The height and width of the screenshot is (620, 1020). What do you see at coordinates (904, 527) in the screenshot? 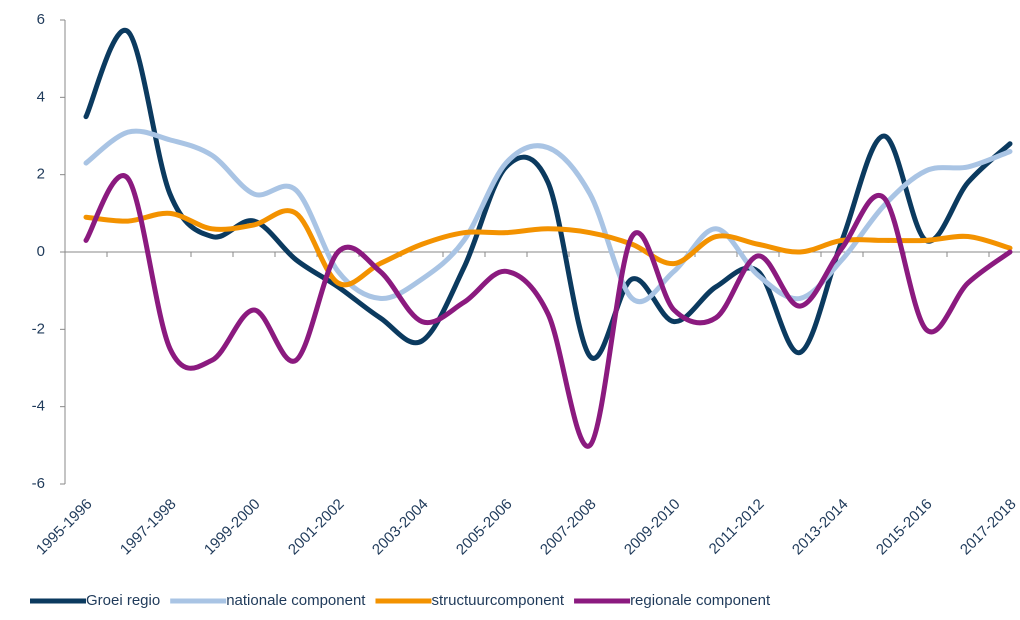
I see `x-tick-label: 2015-2016` at bounding box center [904, 527].